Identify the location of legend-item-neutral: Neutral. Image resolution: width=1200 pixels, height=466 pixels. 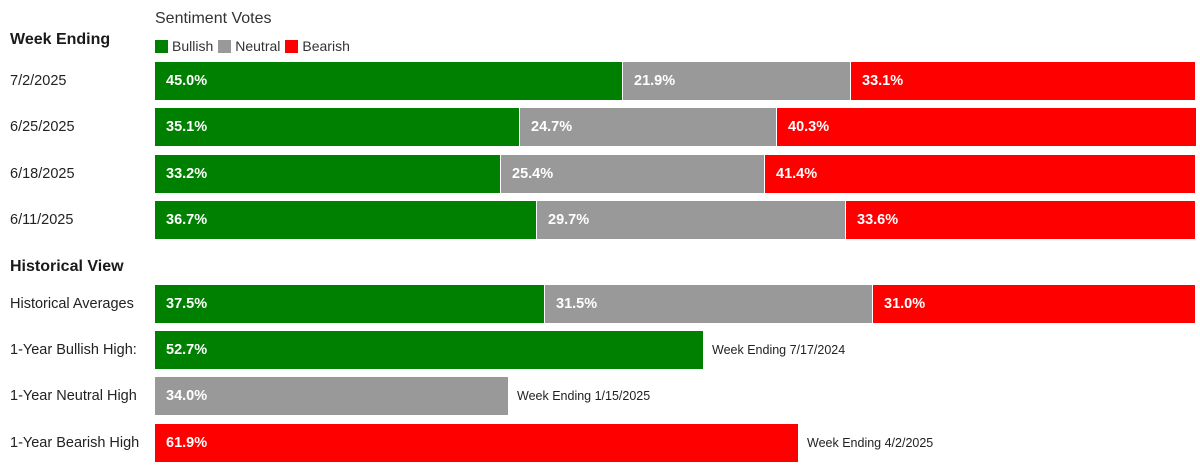
(249, 46).